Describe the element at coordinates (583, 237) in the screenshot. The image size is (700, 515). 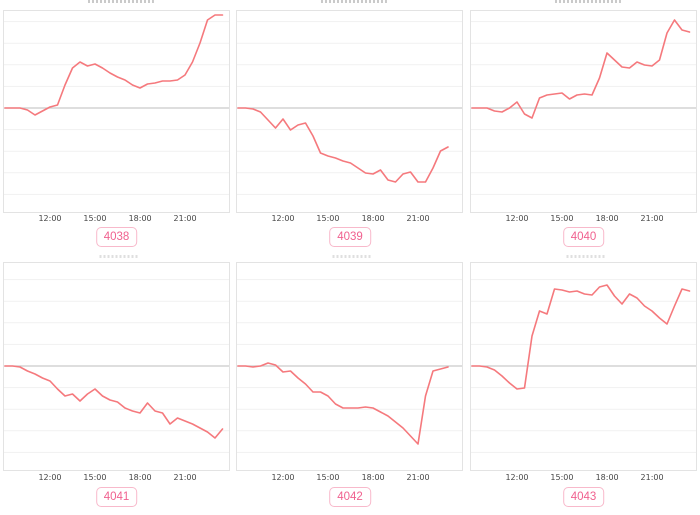
I see `chart-id-button-4040: 4040` at that location.